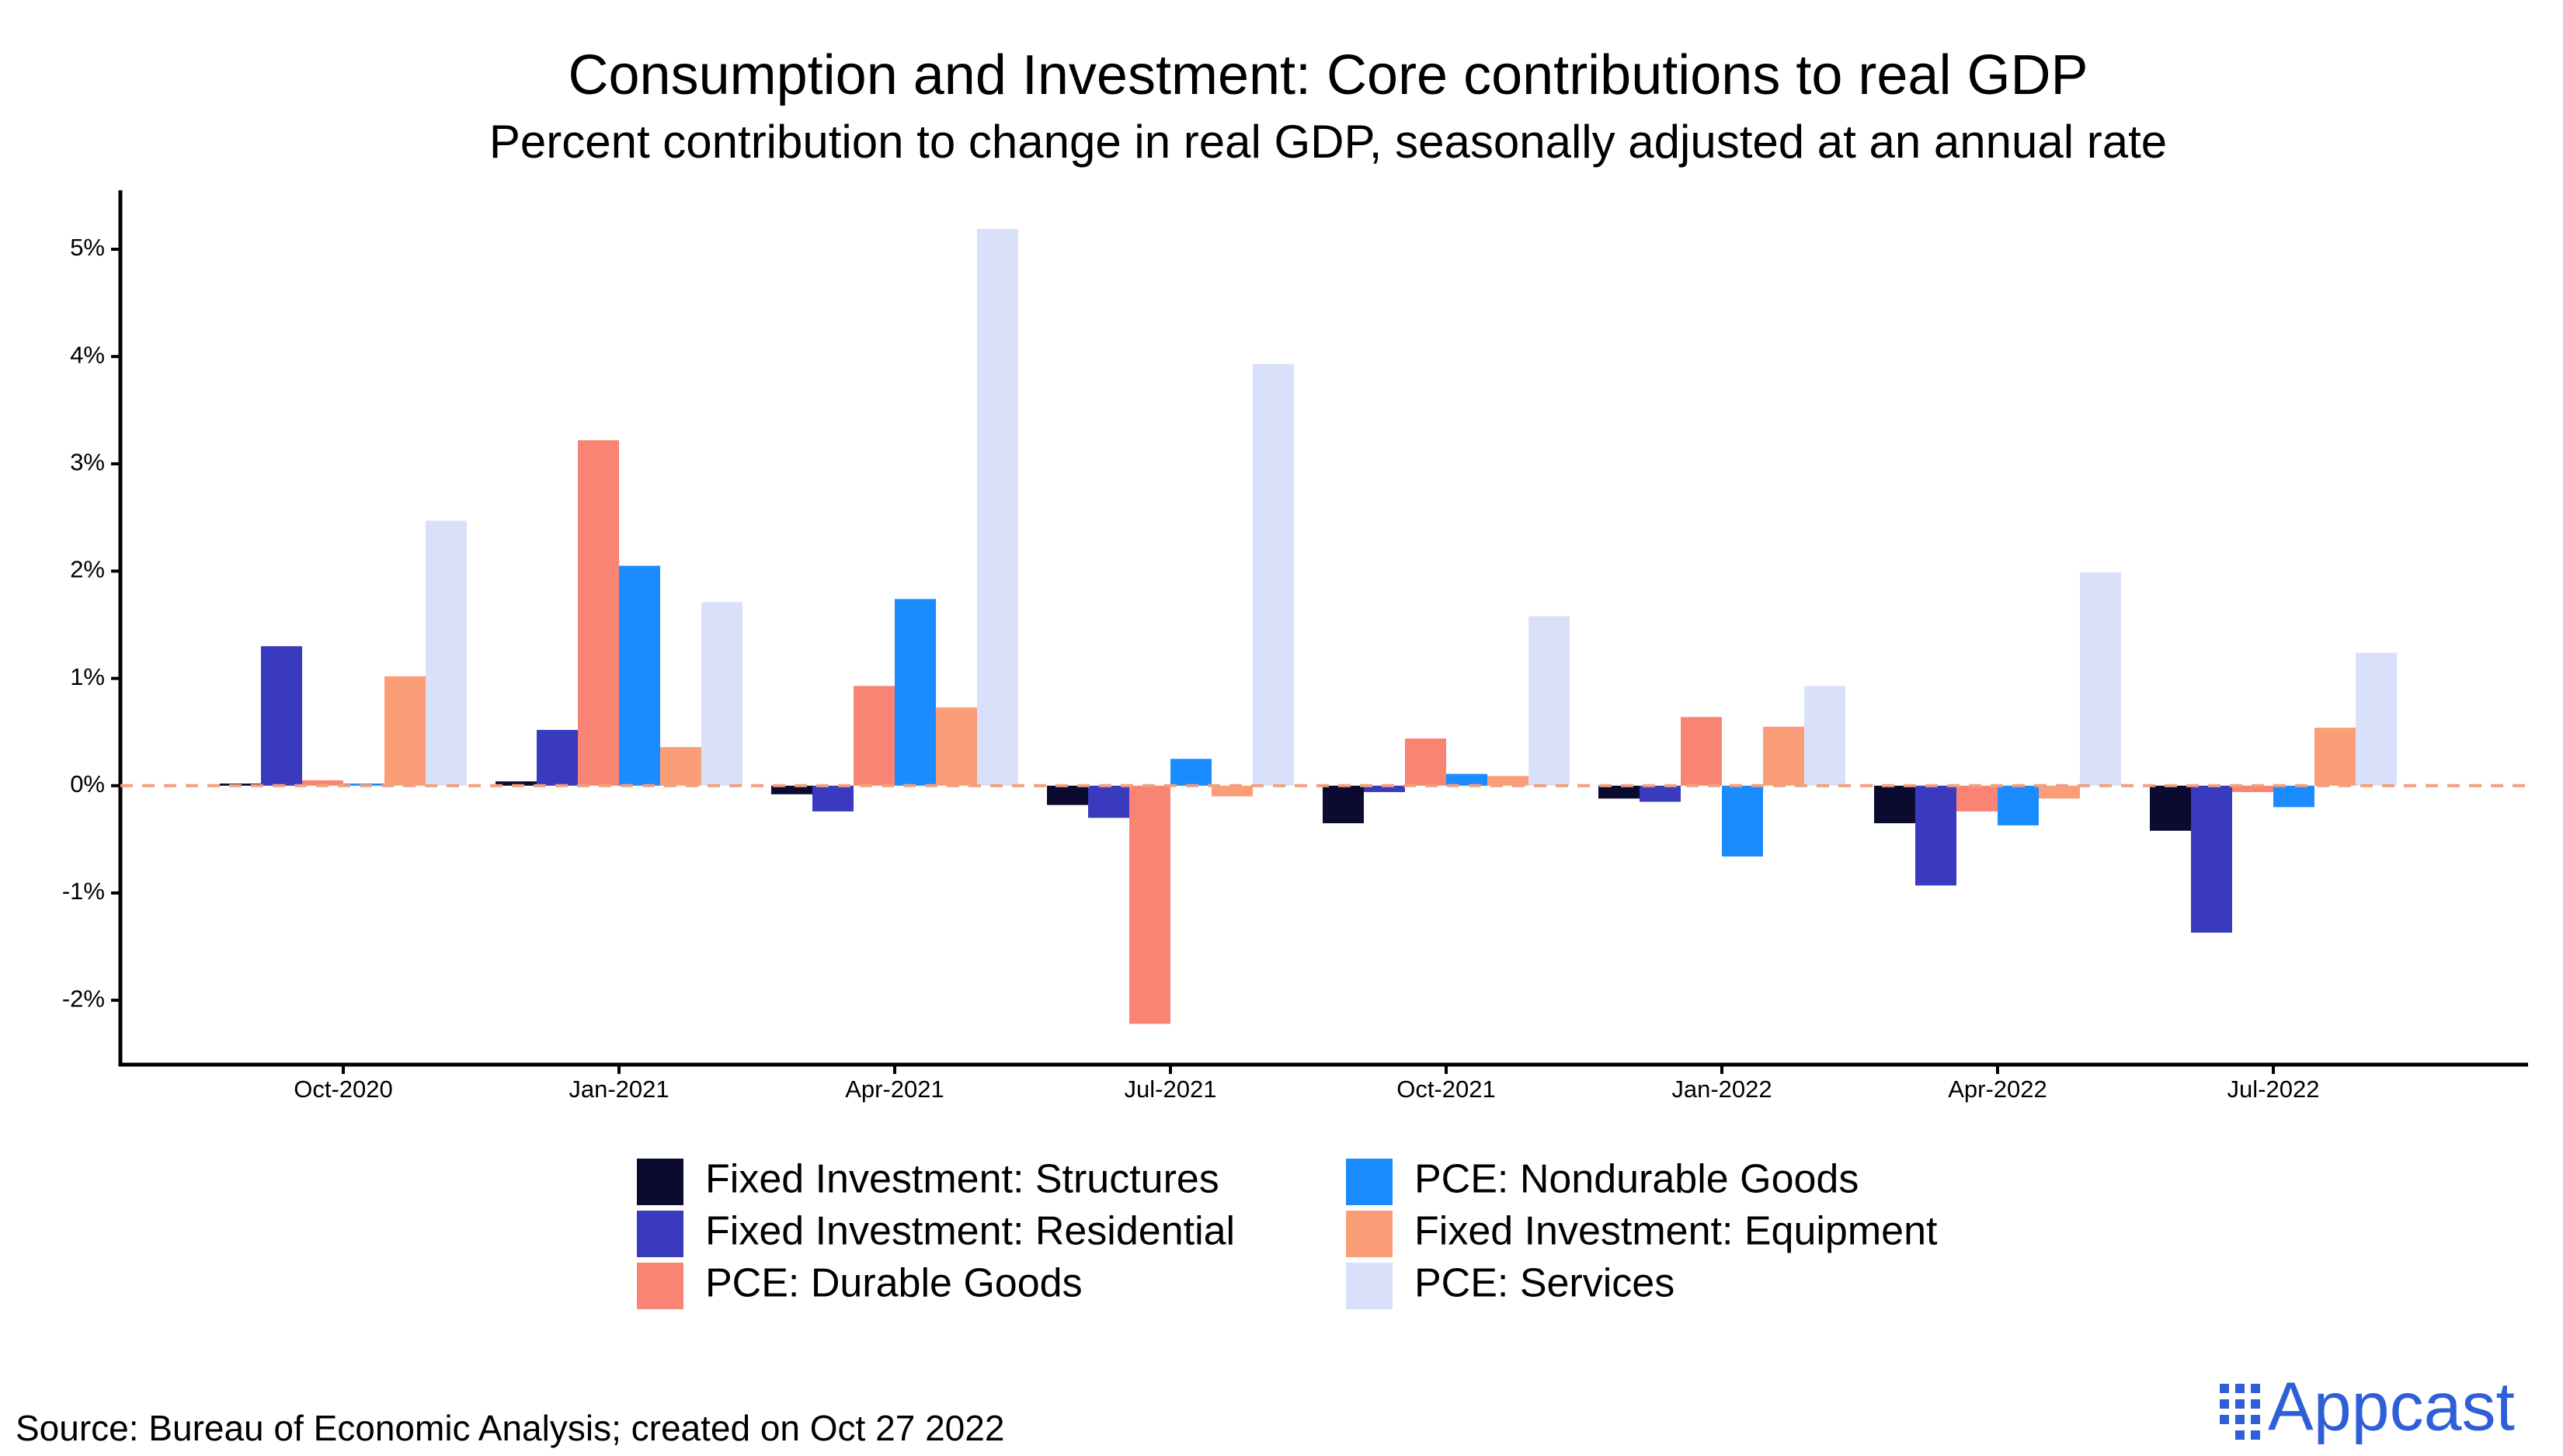  Describe the element at coordinates (2273, 1089) in the screenshot. I see `x-tick-label: Jul-2022` at that location.